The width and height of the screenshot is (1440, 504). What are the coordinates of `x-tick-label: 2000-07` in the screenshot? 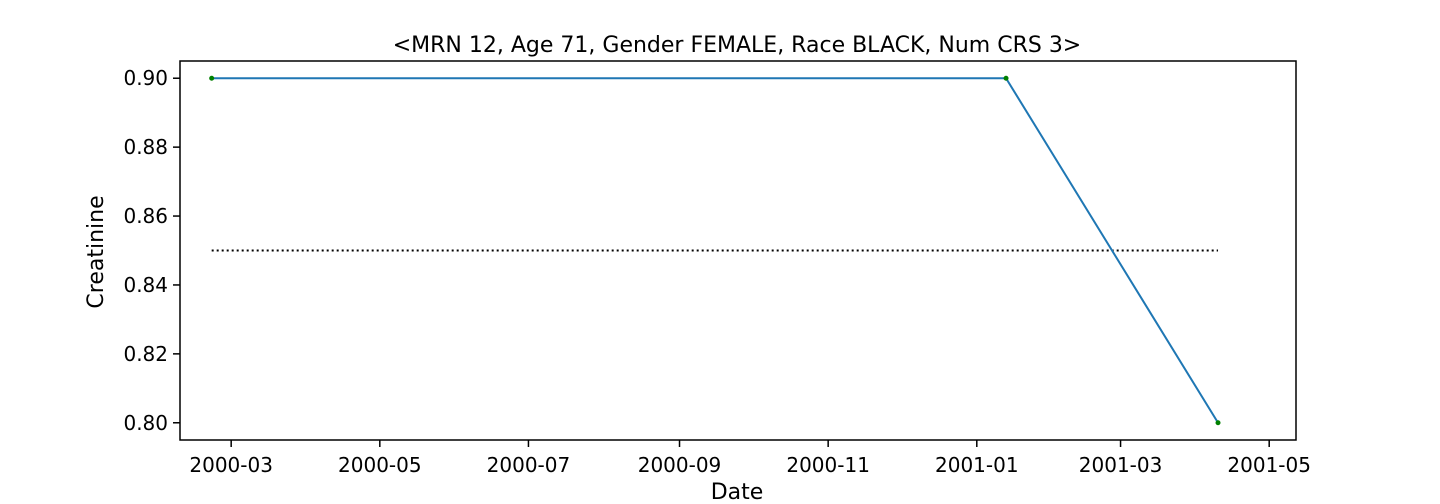 It's located at (529, 465).